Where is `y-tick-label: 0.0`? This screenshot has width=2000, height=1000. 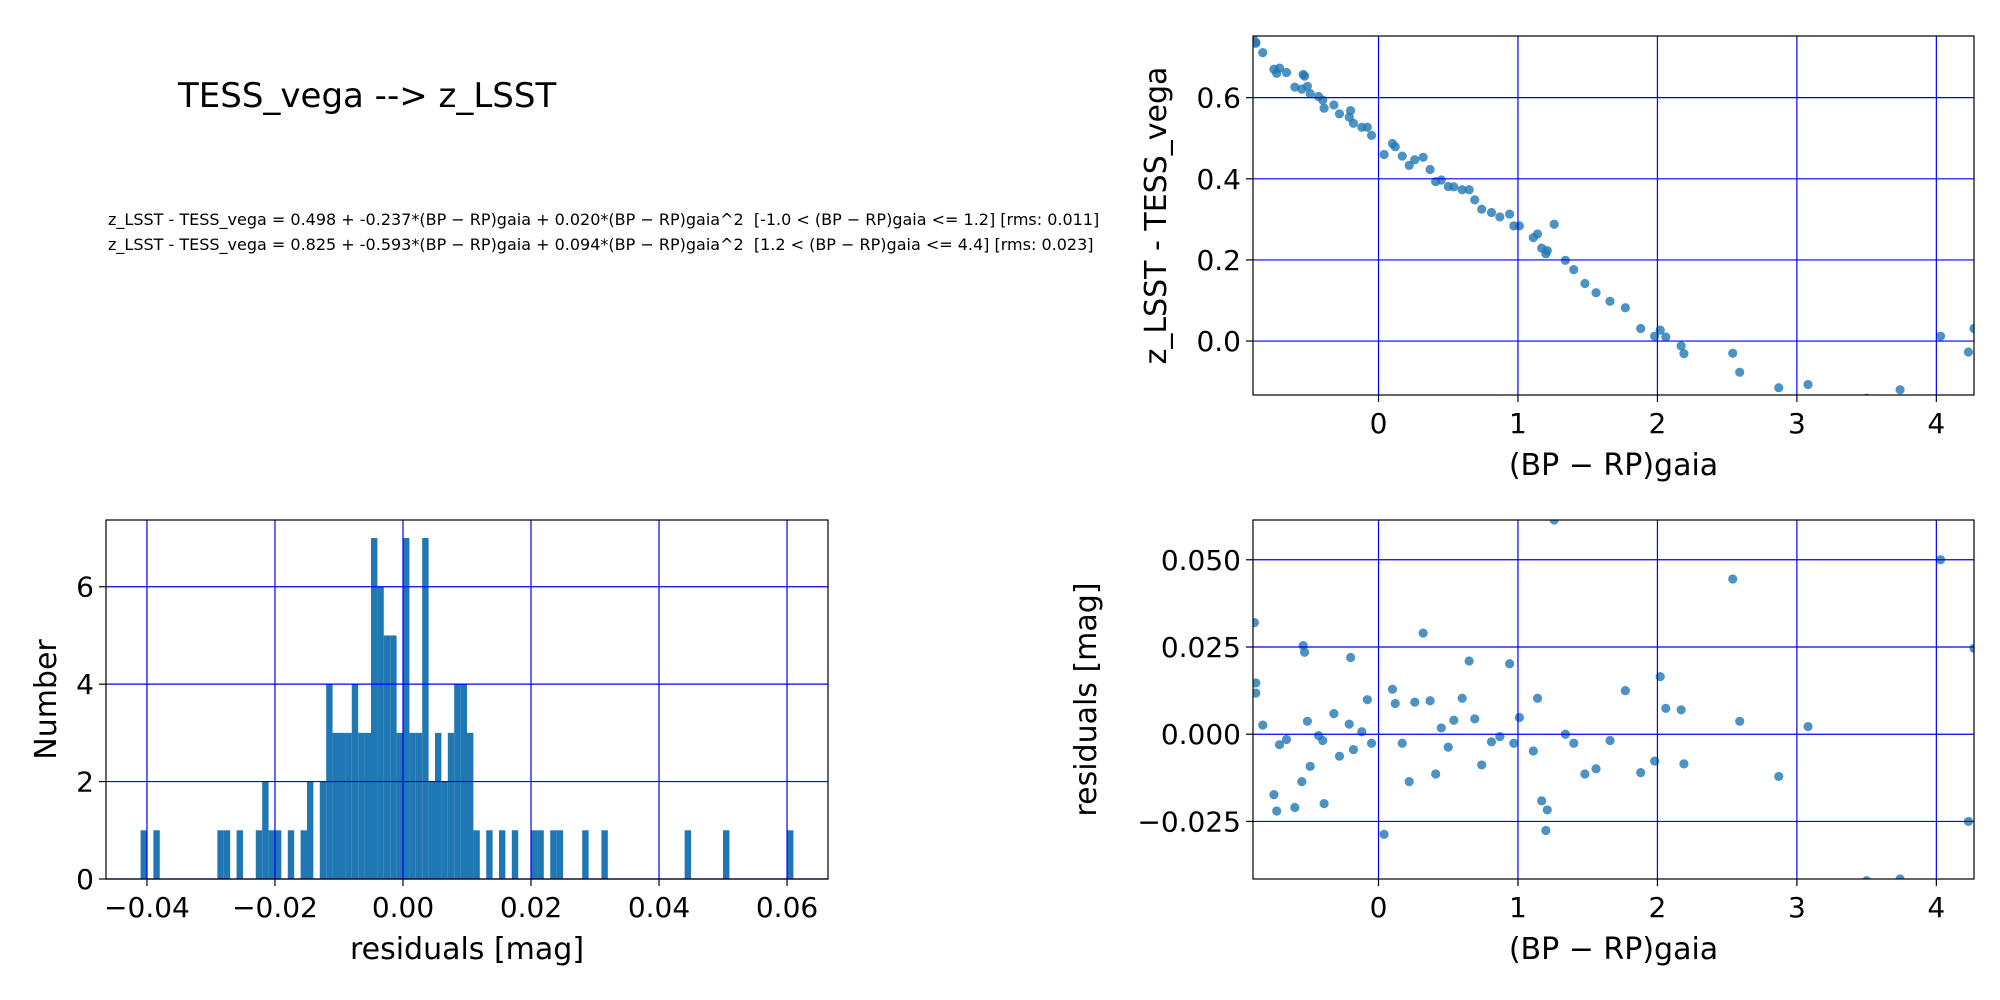
y-tick-label: 0.0 is located at coordinates (1218, 341).